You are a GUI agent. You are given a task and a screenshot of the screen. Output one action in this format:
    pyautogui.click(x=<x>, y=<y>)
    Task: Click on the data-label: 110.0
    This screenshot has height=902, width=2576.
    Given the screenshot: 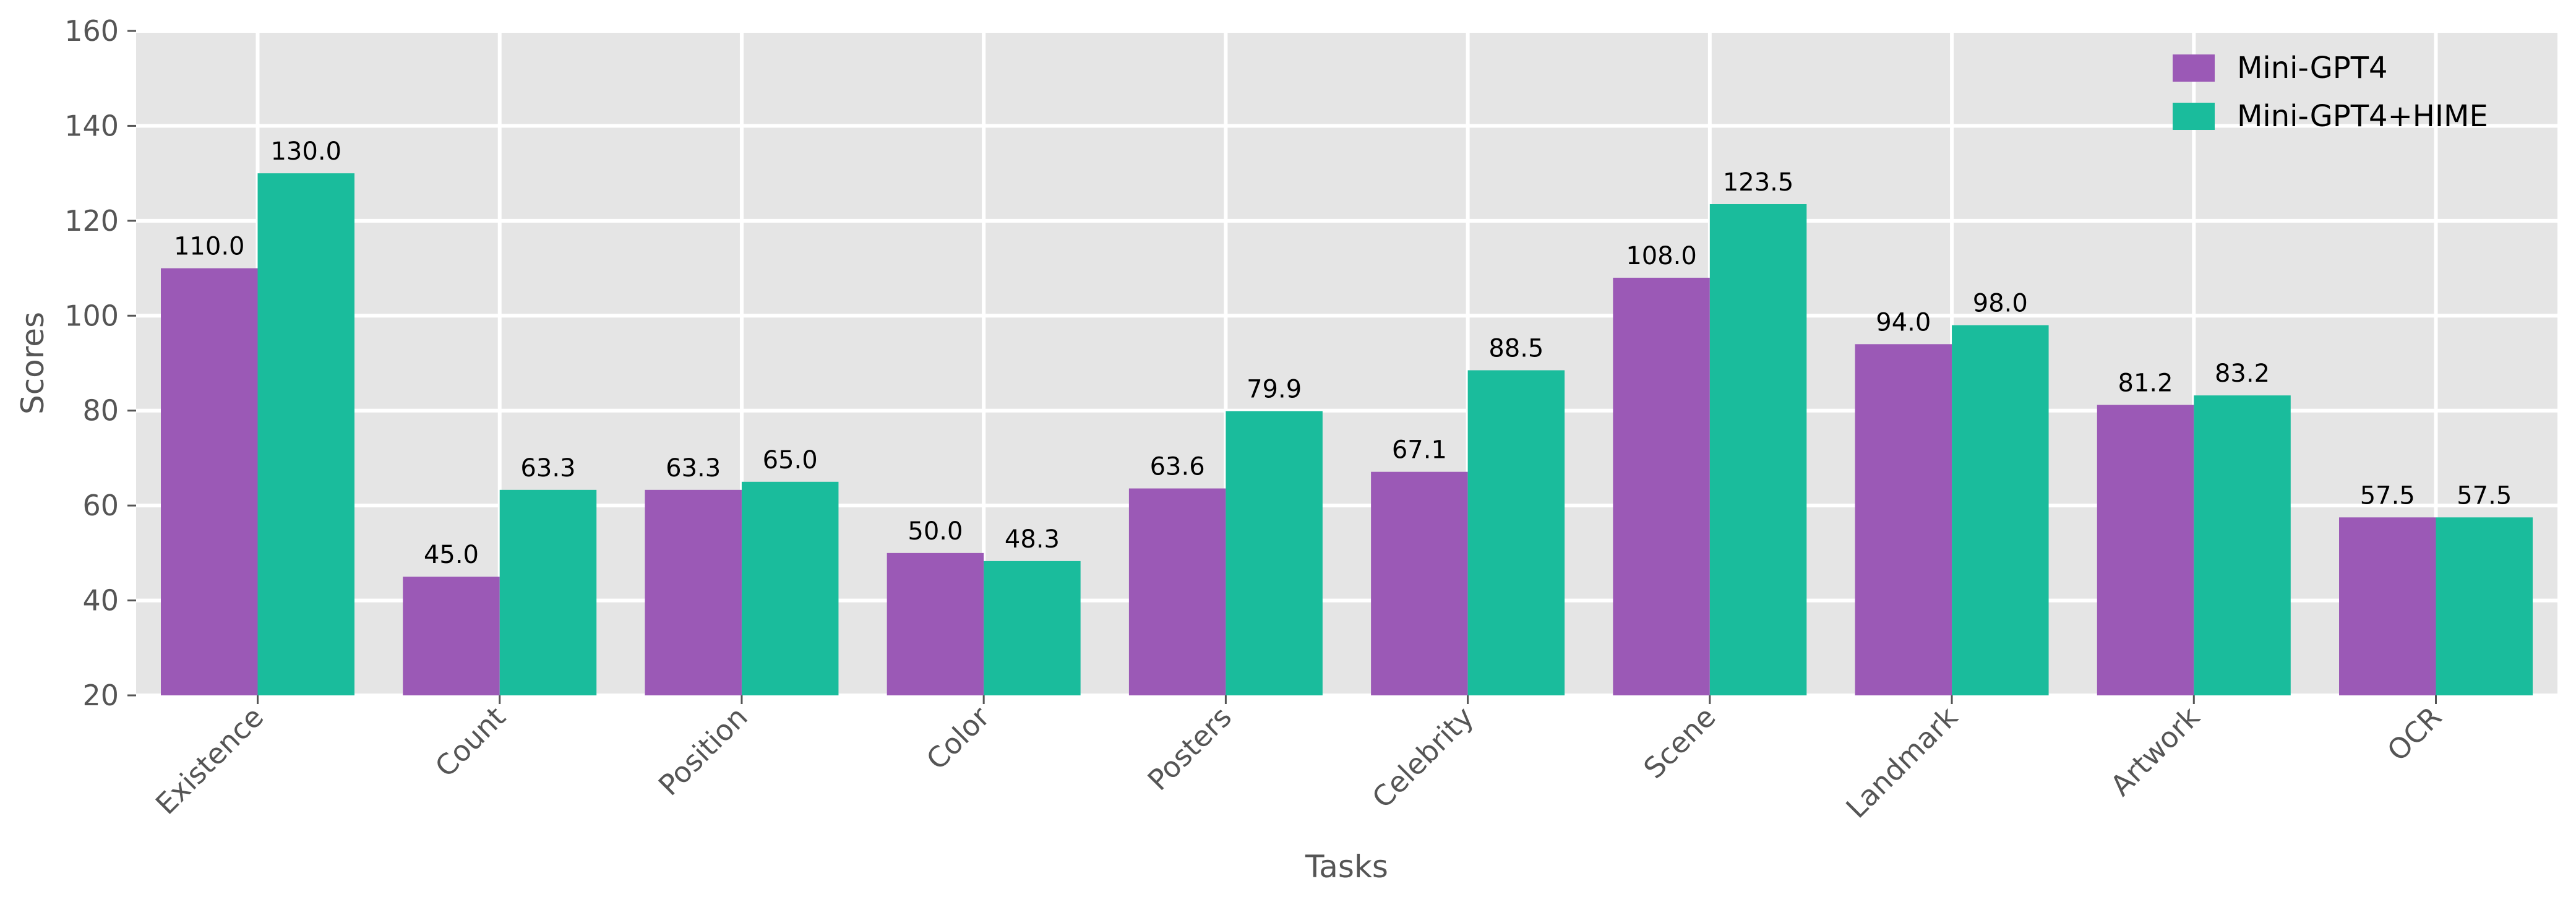 What is the action you would take?
    pyautogui.click(x=209, y=247)
    